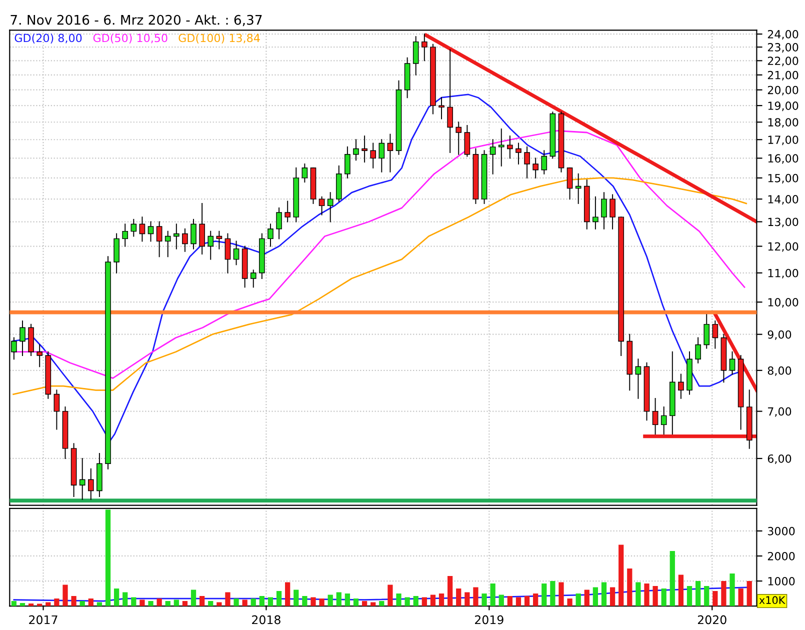 The height and width of the screenshot is (630, 805). What do you see at coordinates (783, 273) in the screenshot?
I see `y-tick-label: 11,00` at bounding box center [783, 273].